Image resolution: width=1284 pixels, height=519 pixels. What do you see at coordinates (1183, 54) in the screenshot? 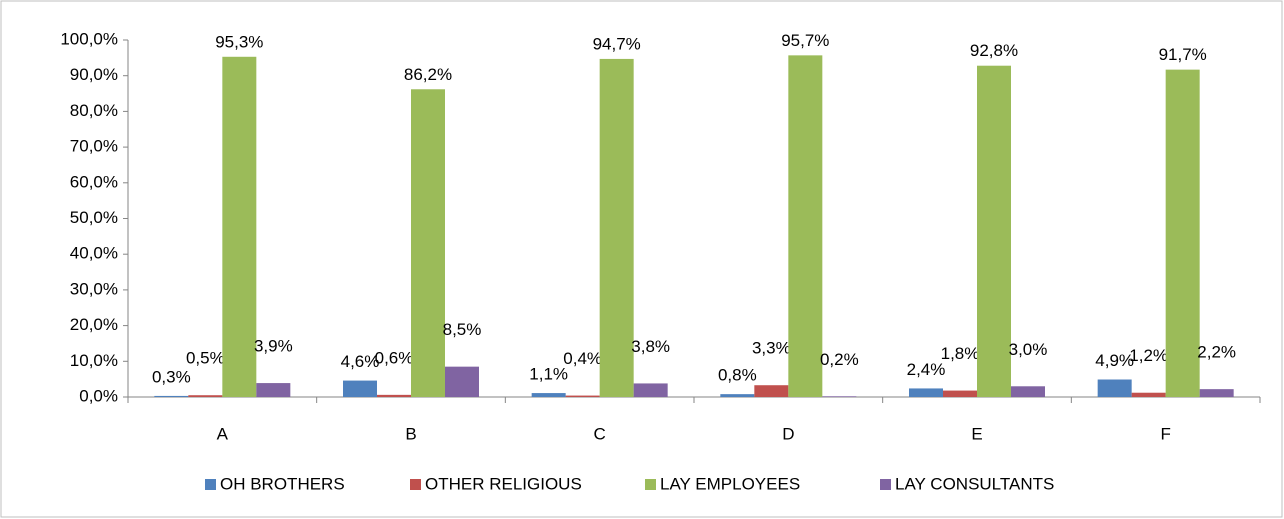
I see `value-label: 91,7%` at bounding box center [1183, 54].